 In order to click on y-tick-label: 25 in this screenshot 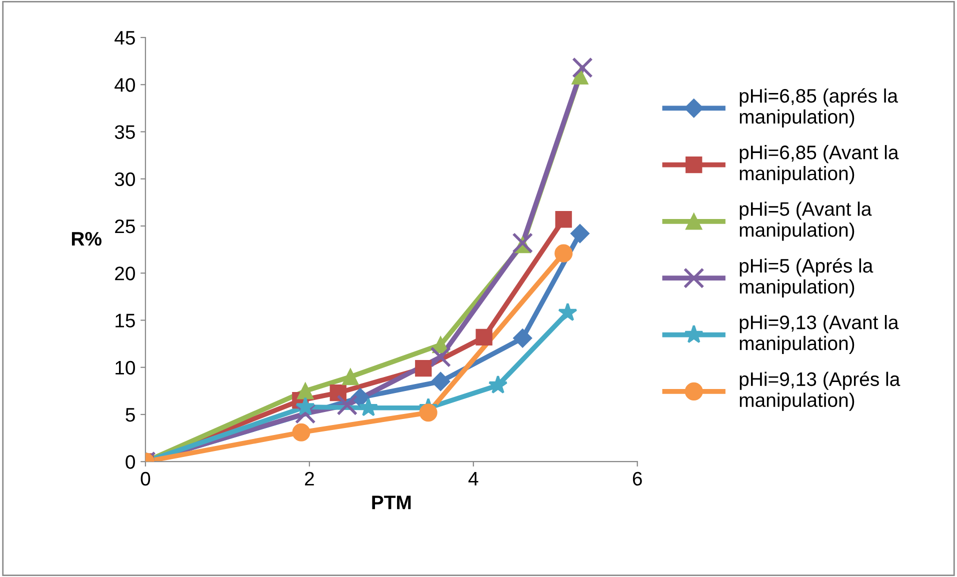, I will do `click(125, 226)`.